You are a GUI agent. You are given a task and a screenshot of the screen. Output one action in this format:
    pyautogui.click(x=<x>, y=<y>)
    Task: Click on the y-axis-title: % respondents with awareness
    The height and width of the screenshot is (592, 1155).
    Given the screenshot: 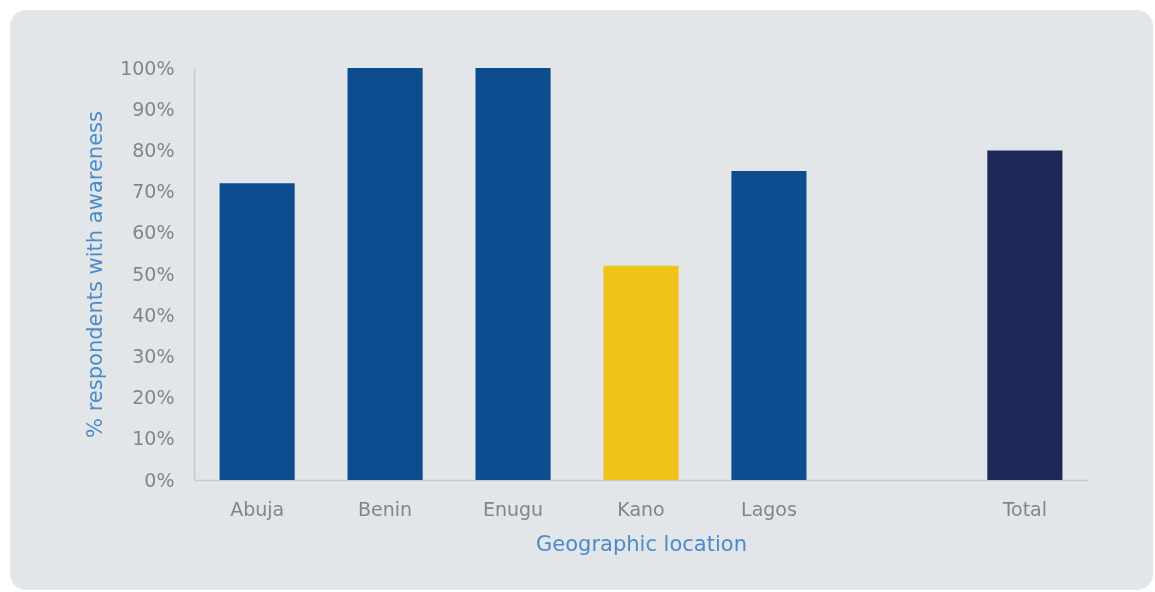 What is the action you would take?
    pyautogui.click(x=95, y=274)
    